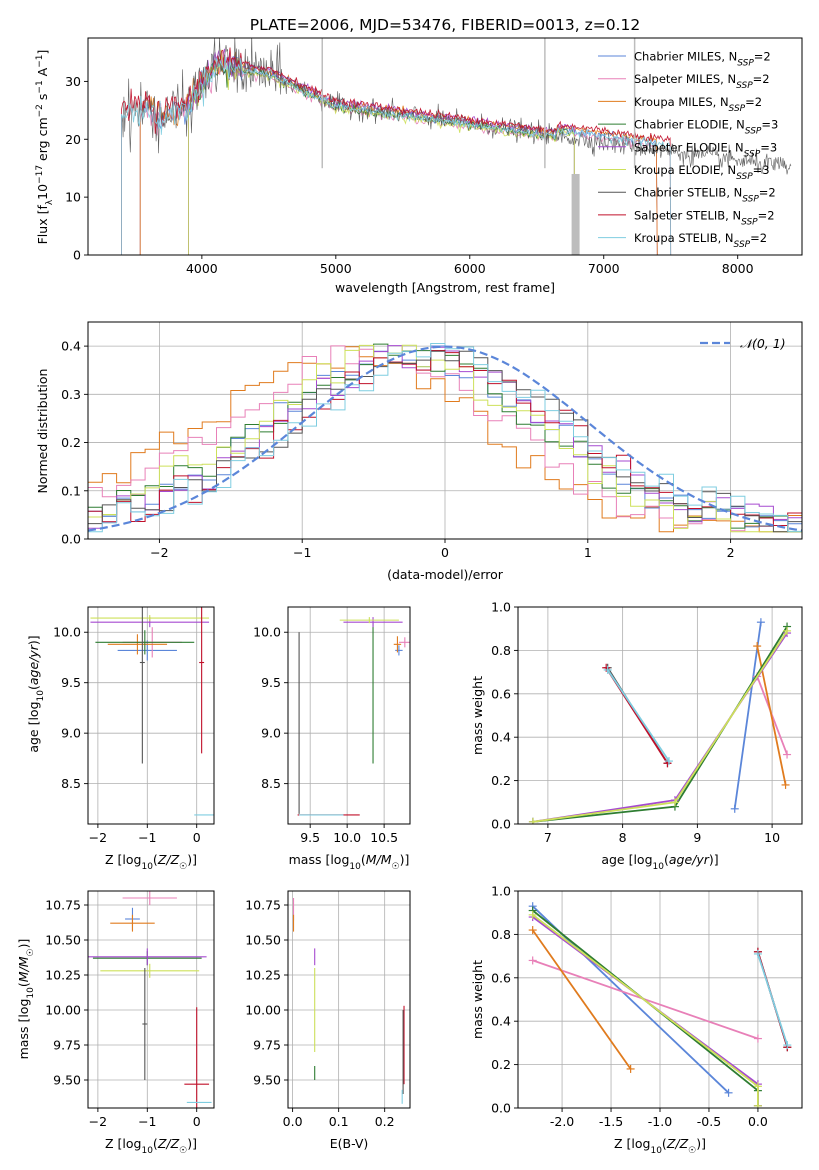 This screenshot has width=819, height=1170. Describe the element at coordinates (63, 975) in the screenshot. I see `y-tick-label: 10.25` at that location.